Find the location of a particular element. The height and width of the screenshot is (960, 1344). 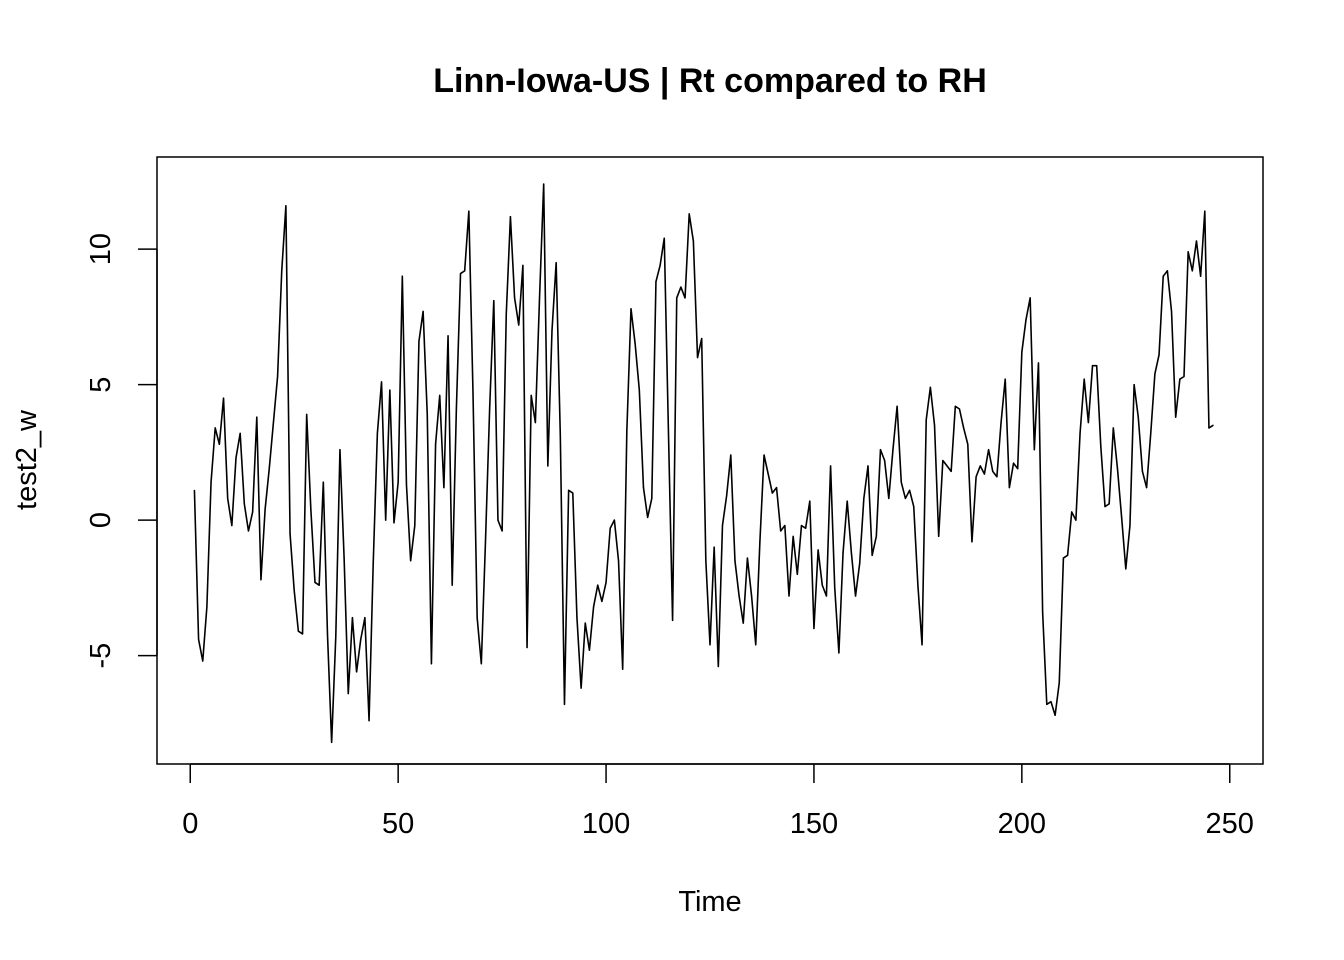

y-tick-label: -5 is located at coordinates (101, 656).